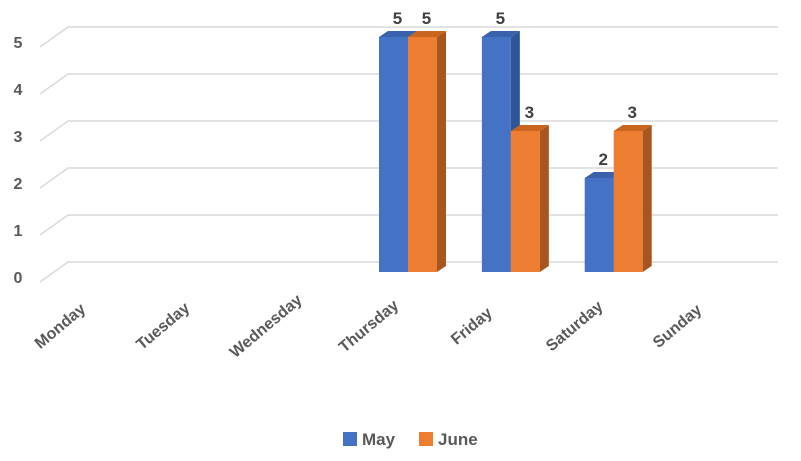  I want to click on y-axis-ticks: 0 1 2 3 4 5, so click(18, 161).